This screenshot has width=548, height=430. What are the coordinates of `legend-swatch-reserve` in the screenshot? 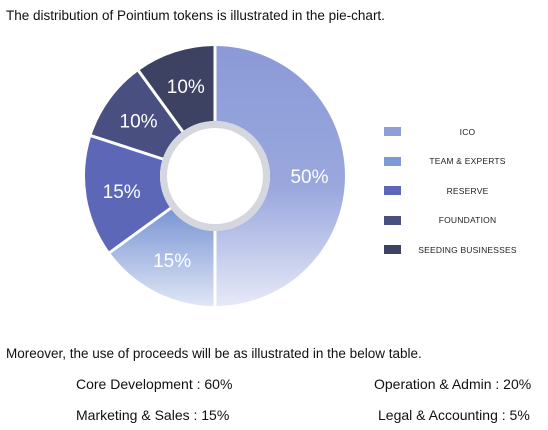 It's located at (392, 191).